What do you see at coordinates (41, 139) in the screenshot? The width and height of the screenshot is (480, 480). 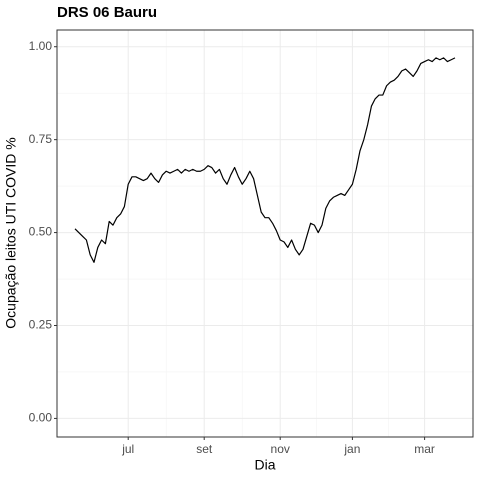 I see `y-tick-label: 0.75` at bounding box center [41, 139].